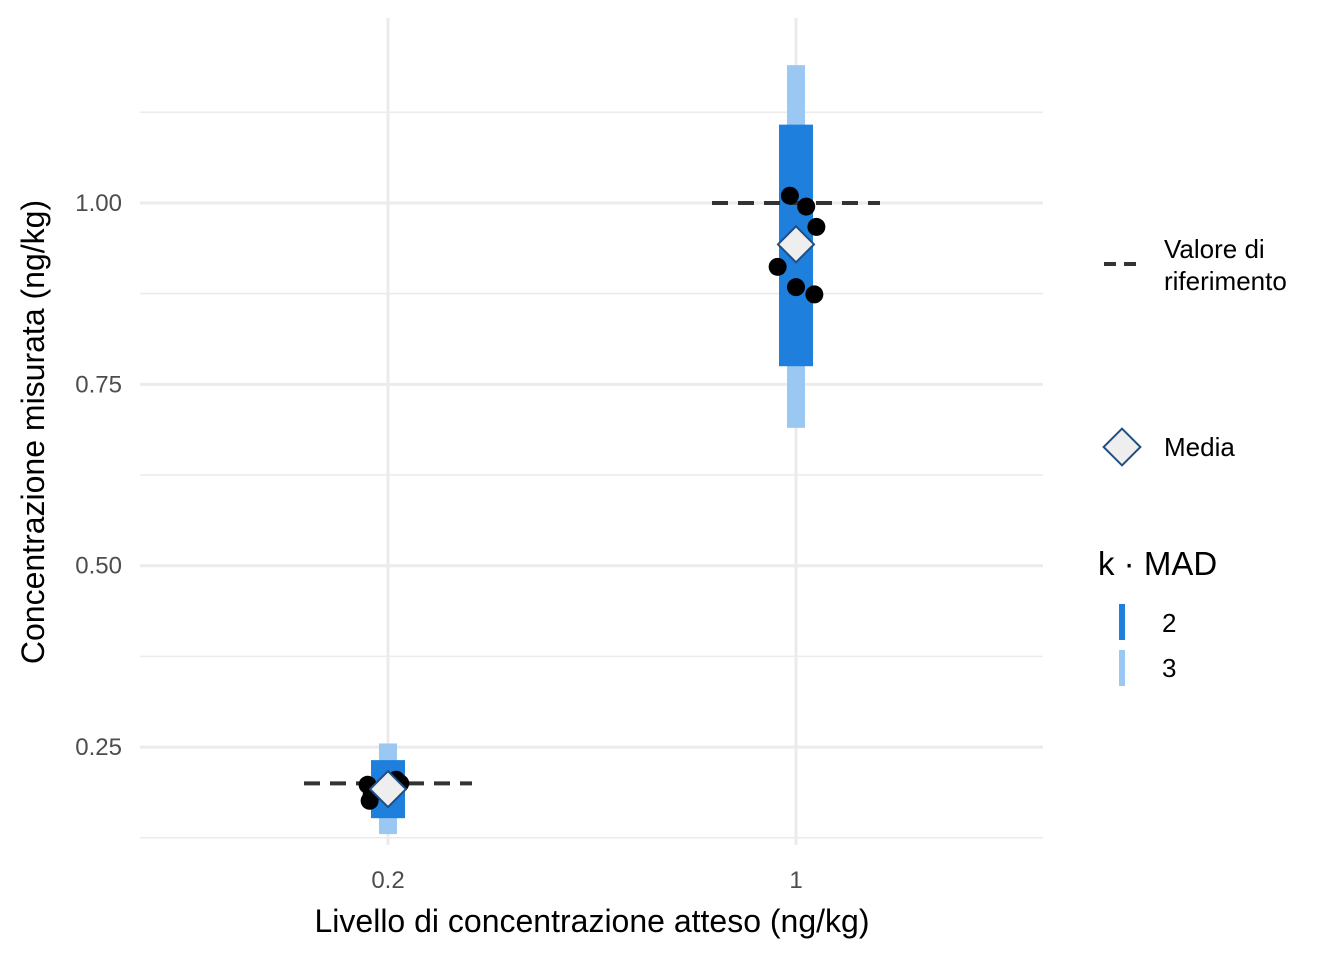 The width and height of the screenshot is (1344, 960). What do you see at coordinates (1199, 447) in the screenshot?
I see `legend-mean-label: Media` at bounding box center [1199, 447].